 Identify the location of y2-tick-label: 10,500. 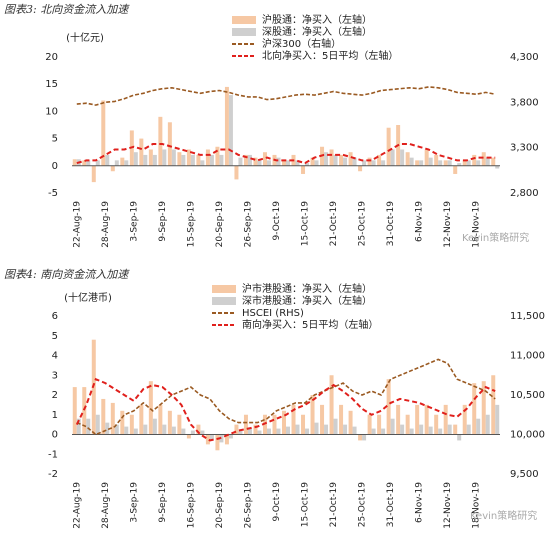
(527, 395).